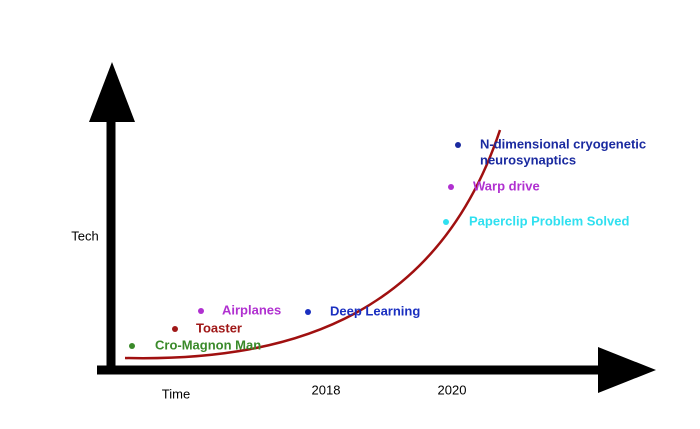  What do you see at coordinates (84, 235) in the screenshot?
I see `y-axis-label: Tech` at bounding box center [84, 235].